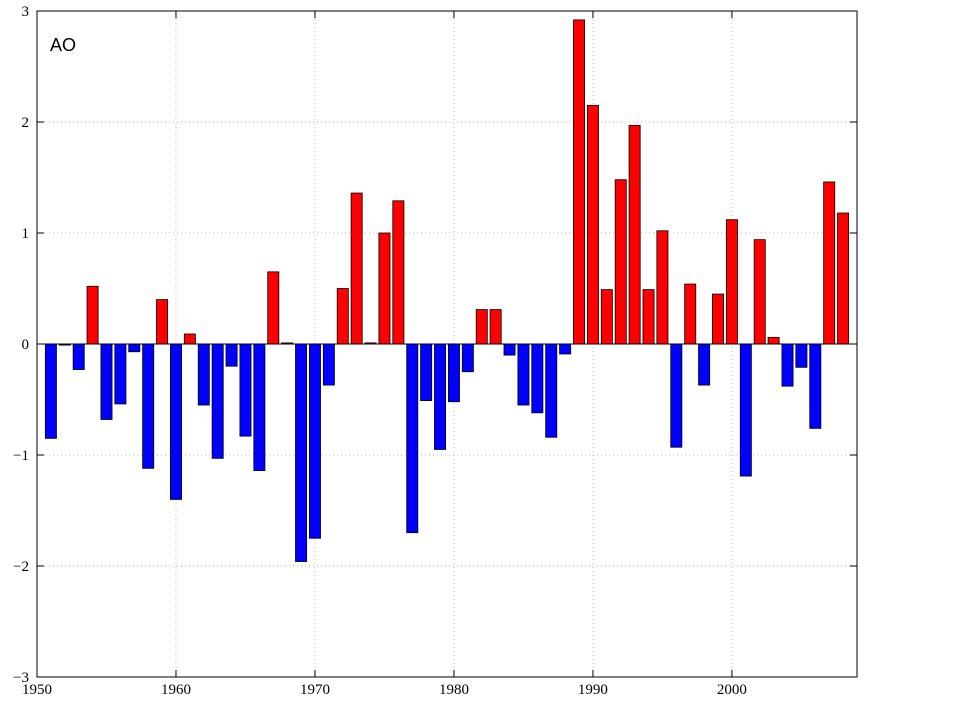 The image size is (960, 701). I want to click on bar-1951, so click(50, 391).